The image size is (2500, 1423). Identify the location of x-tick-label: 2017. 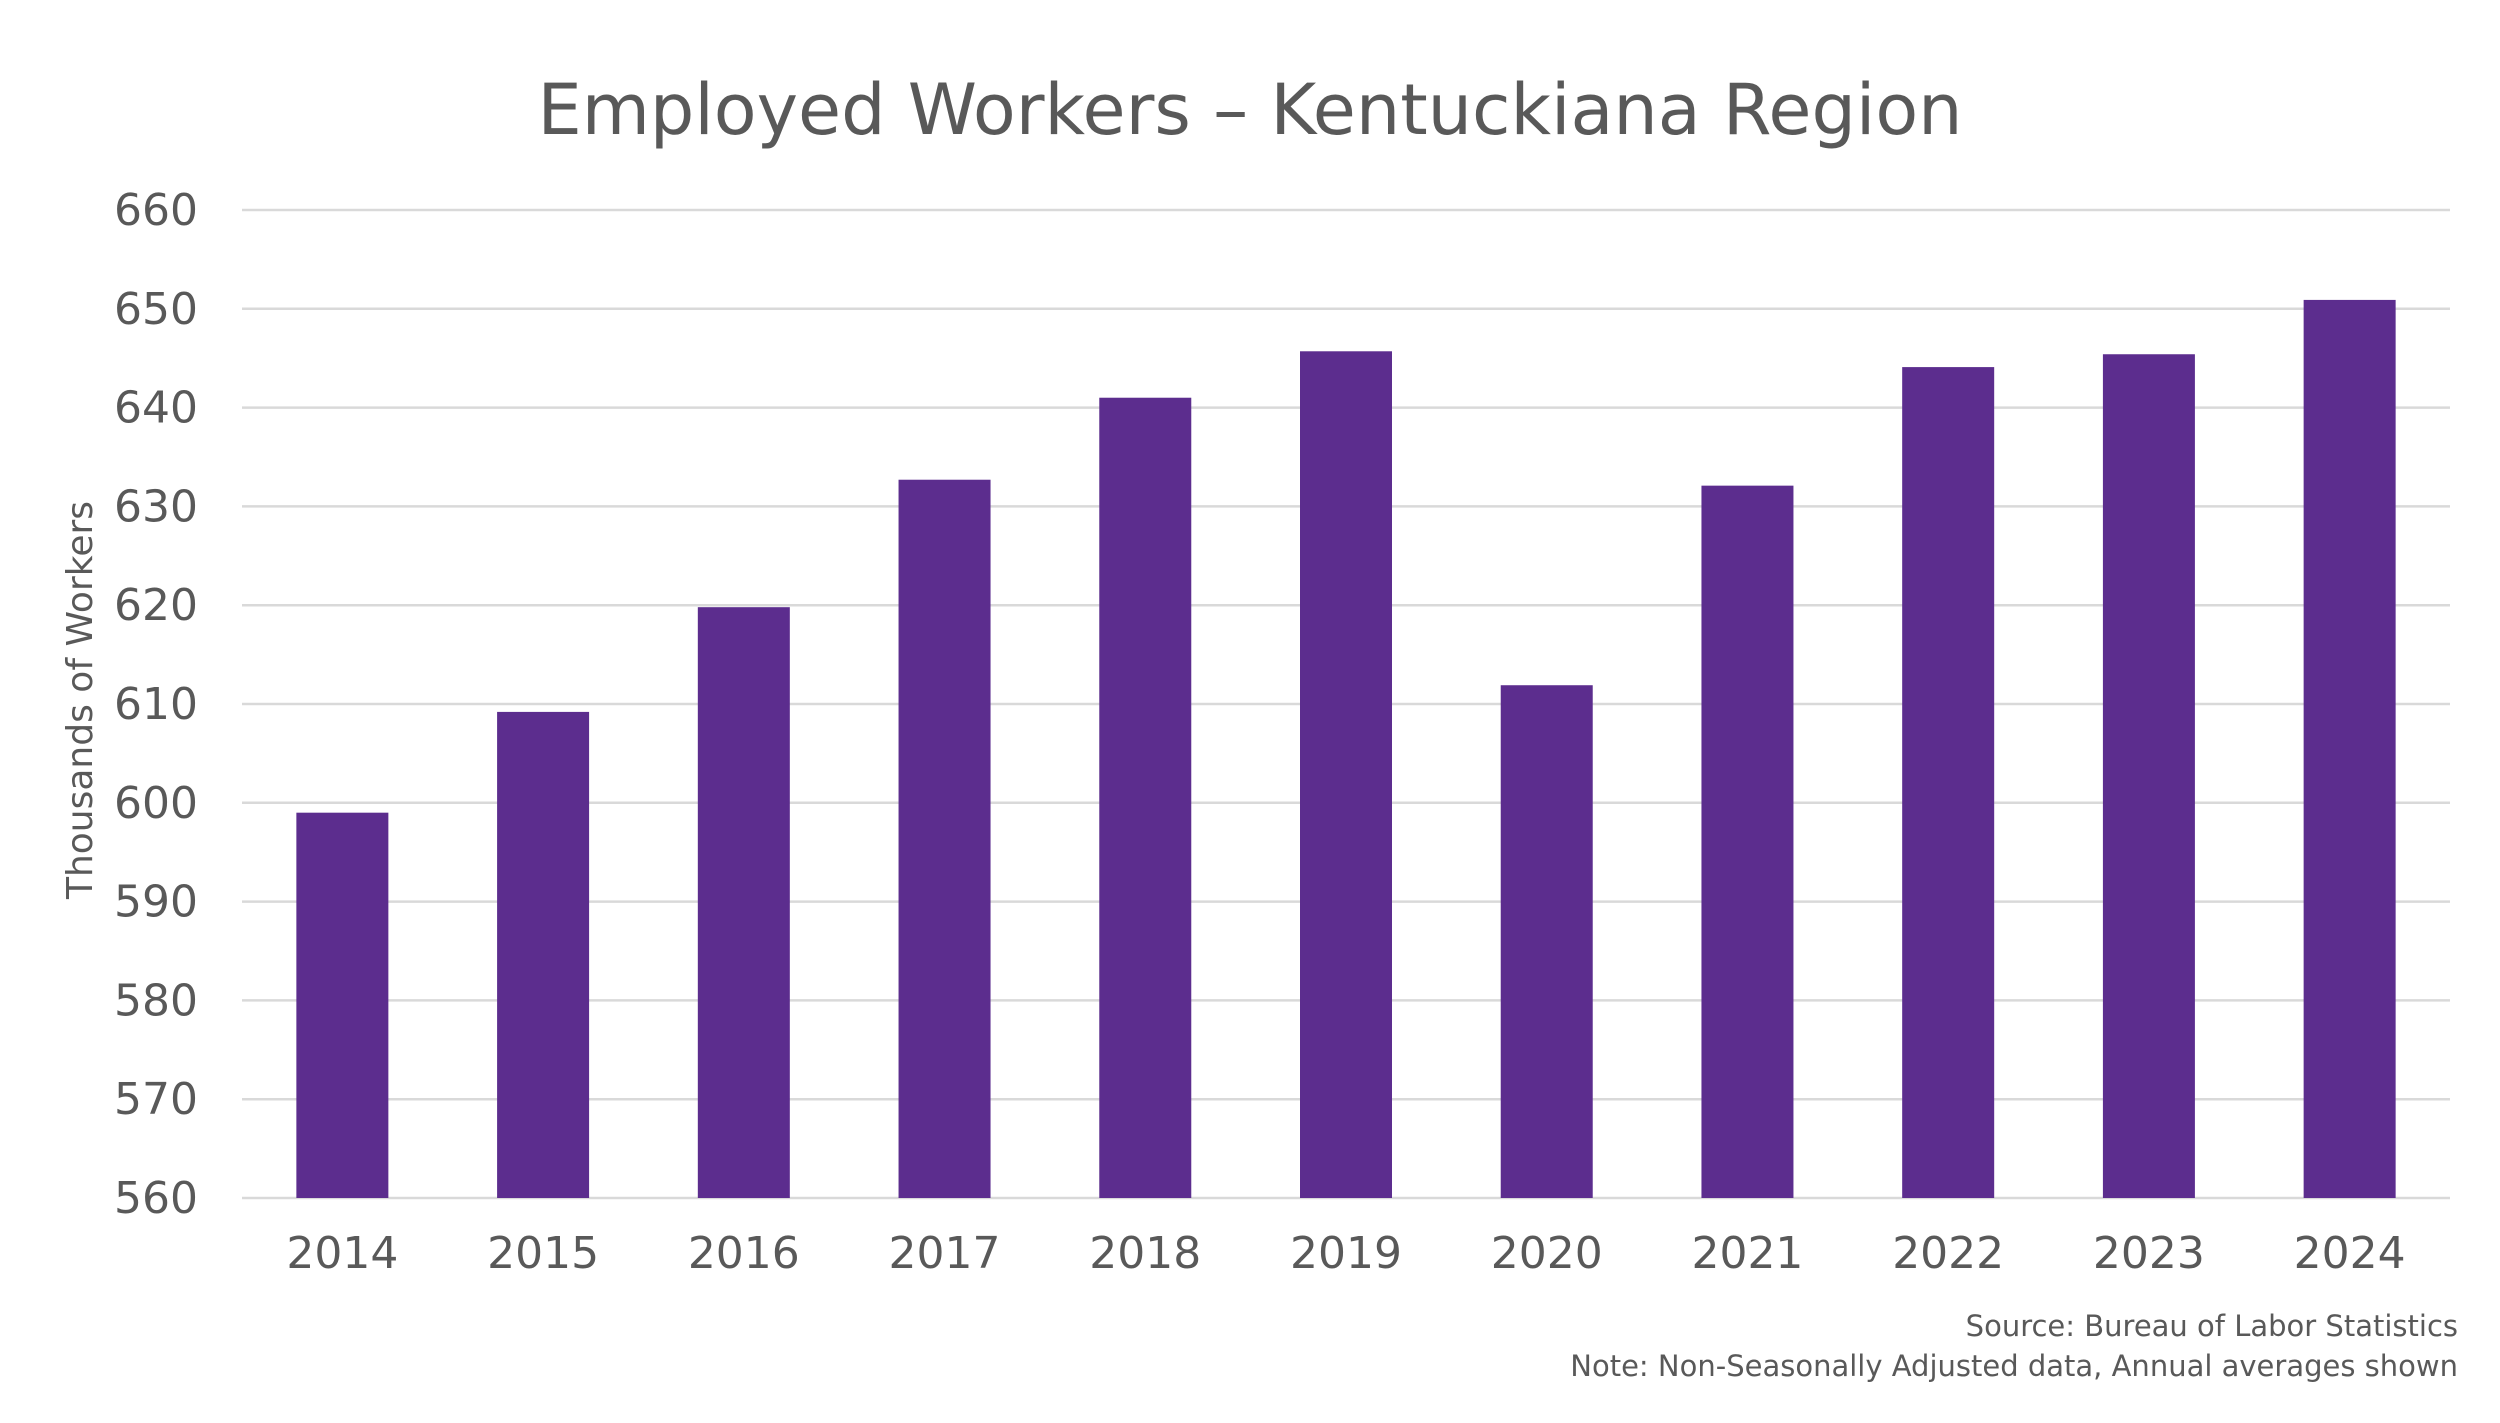
(945, 1253).